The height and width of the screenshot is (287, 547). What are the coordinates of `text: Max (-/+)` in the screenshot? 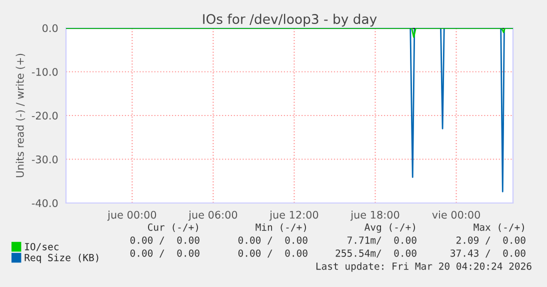 It's located at (499, 227).